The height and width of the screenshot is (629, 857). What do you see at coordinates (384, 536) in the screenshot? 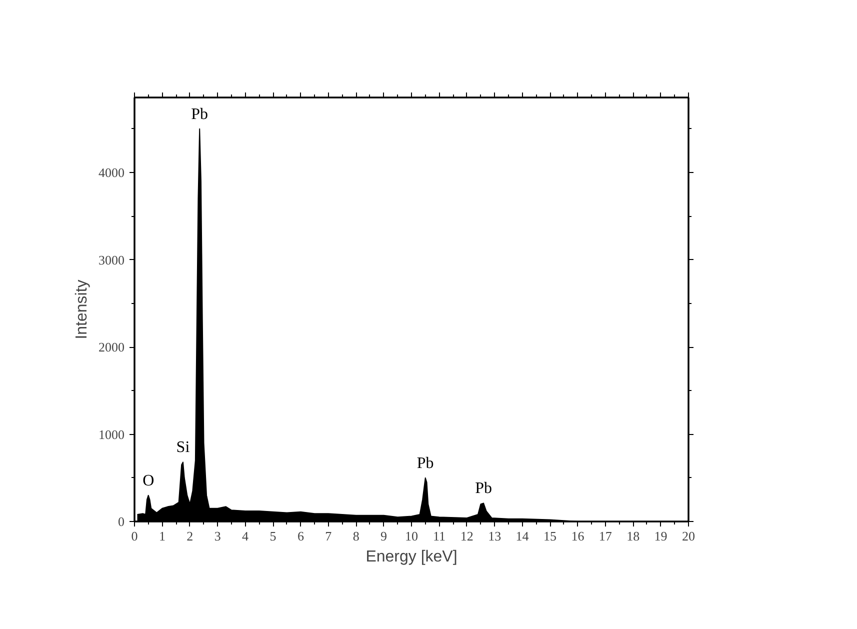
I see `x-tick-label: 9` at bounding box center [384, 536].